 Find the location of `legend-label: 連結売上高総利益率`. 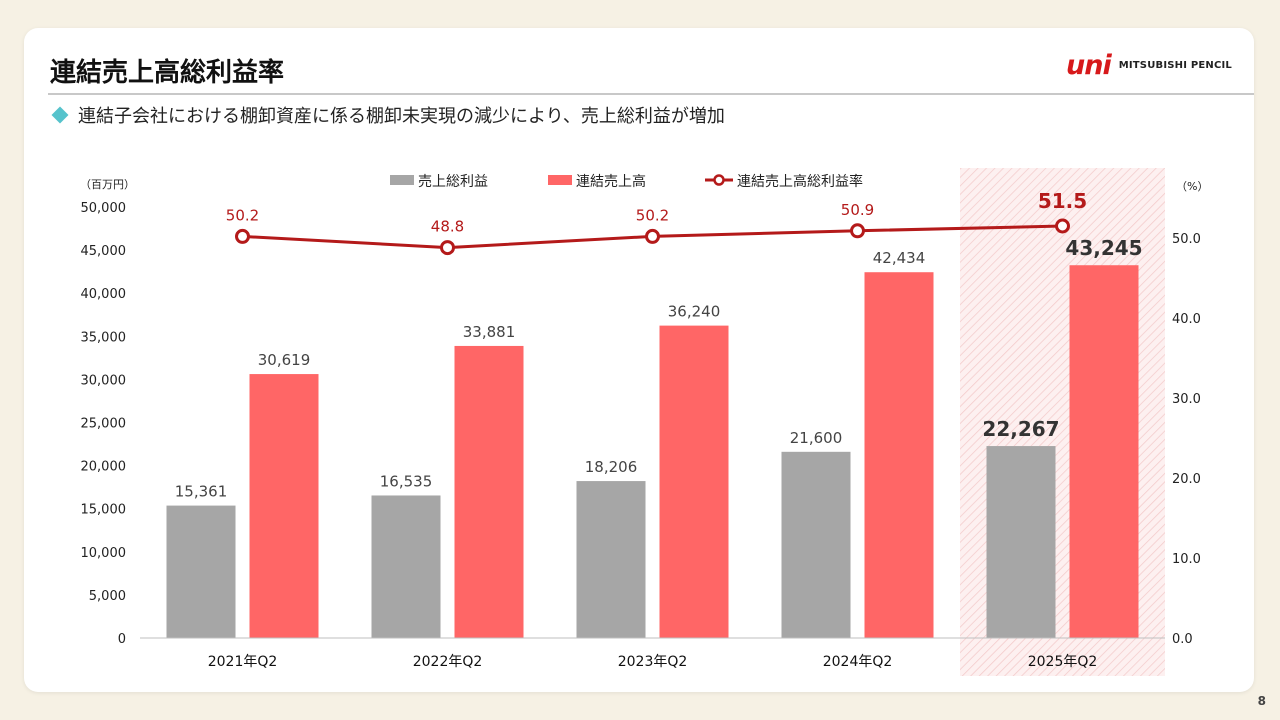

legend-label: 連結売上高総利益率 is located at coordinates (800, 181).